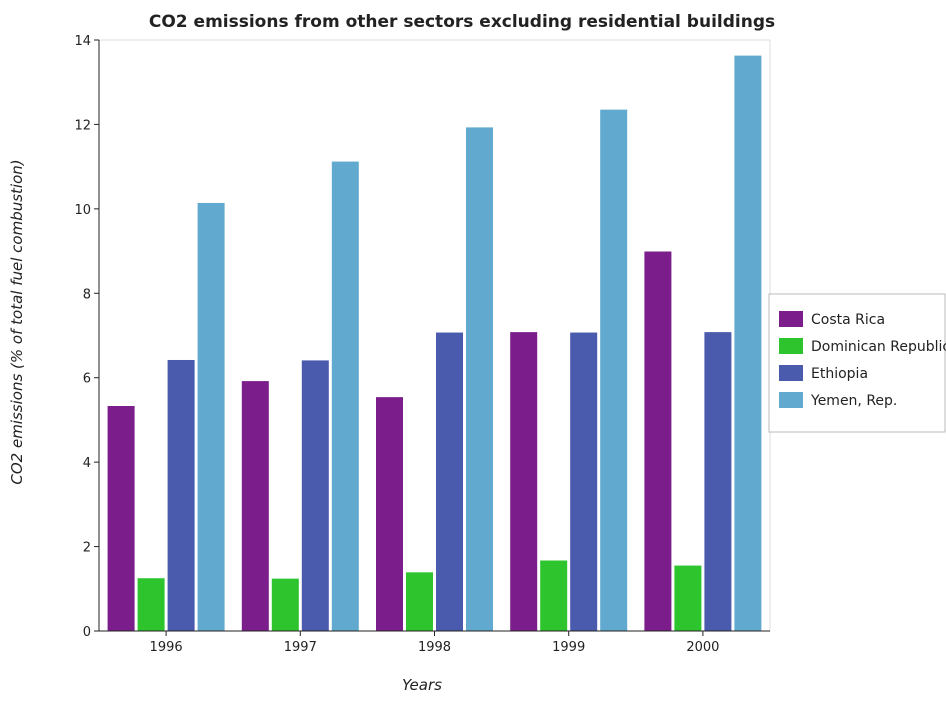 This screenshot has height=704, width=946. Describe the element at coordinates (87, 294) in the screenshot. I see `y-tick-label: 8` at that location.